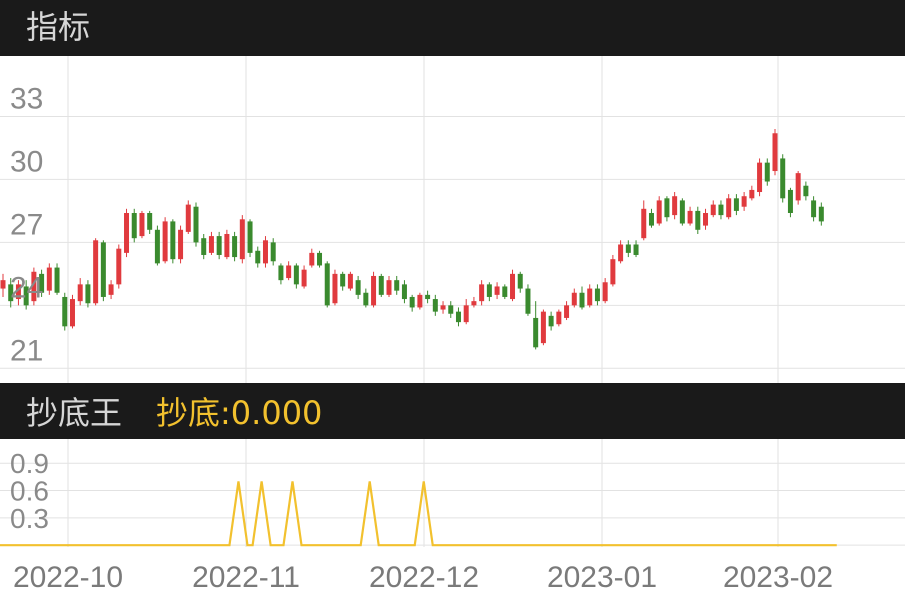  Describe the element at coordinates (26, 98) in the screenshot. I see `y-tick-label: 33` at that location.